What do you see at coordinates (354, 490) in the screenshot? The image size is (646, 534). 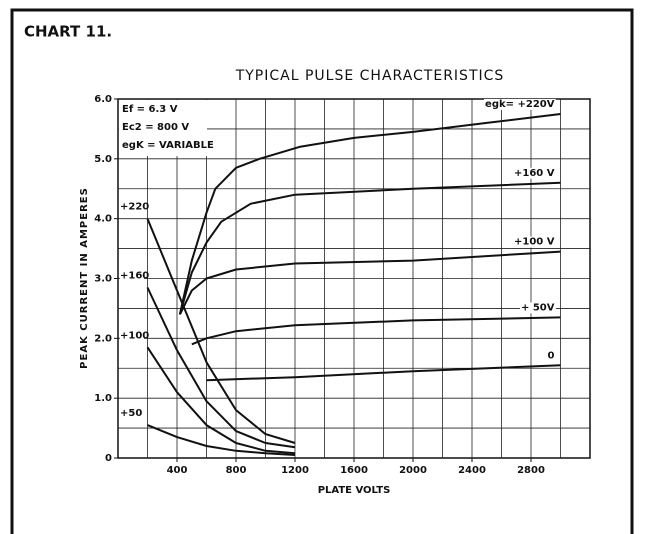 I see `x-axis-label: PLATE VOLTS` at bounding box center [354, 490].